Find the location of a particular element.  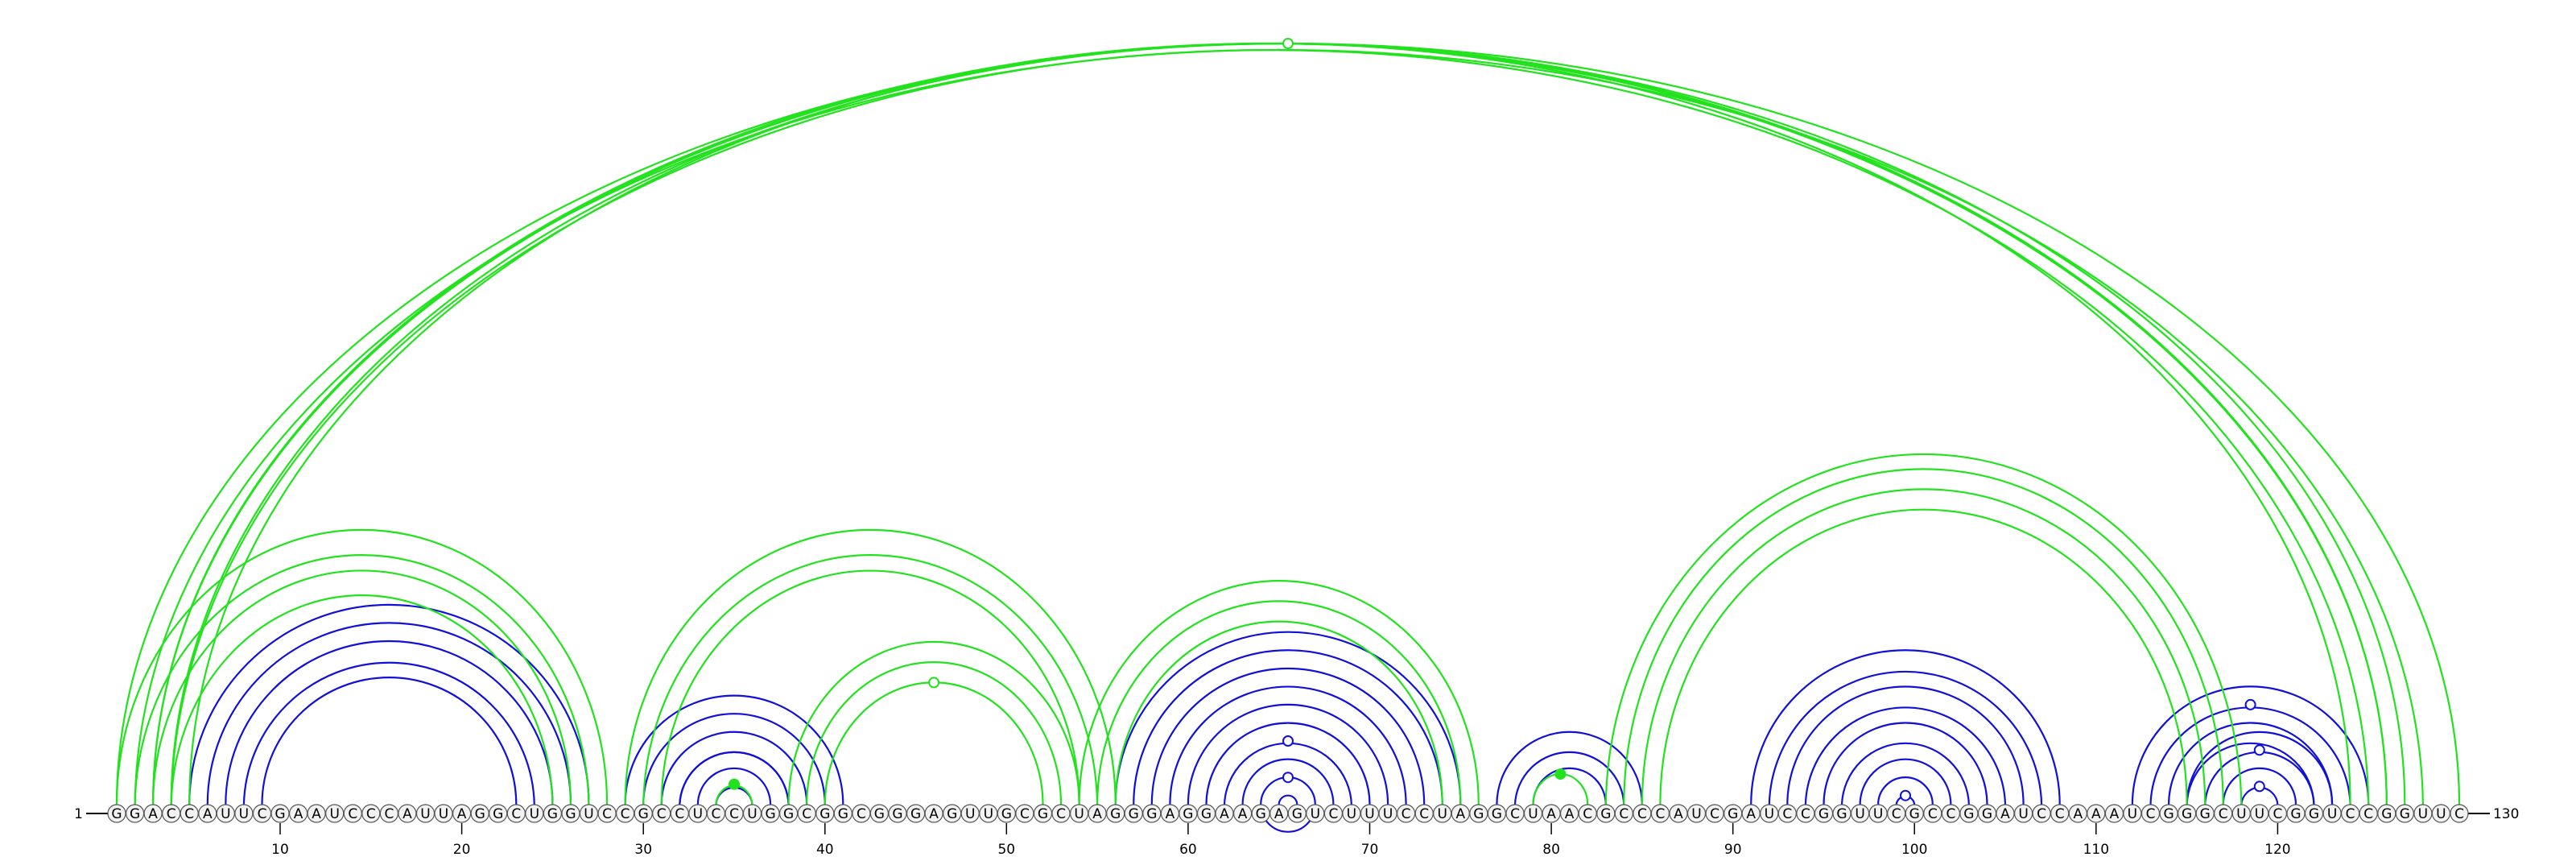

axis-tick-label: 110 is located at coordinates (2096, 849).